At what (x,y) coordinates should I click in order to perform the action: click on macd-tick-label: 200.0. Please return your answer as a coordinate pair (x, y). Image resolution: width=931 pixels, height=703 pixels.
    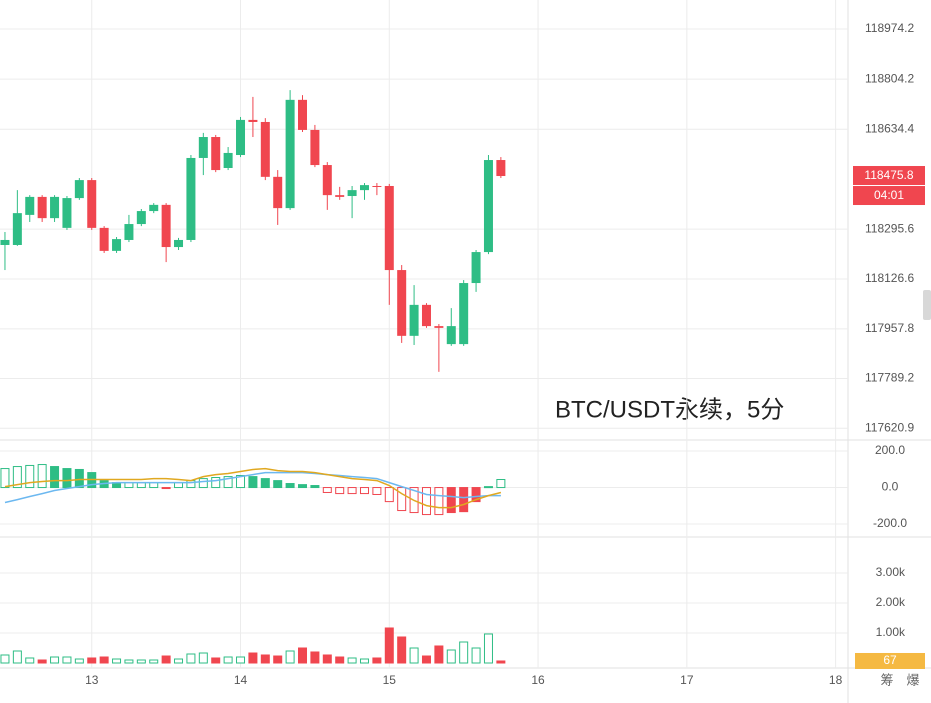
    Looking at the image, I should click on (890, 450).